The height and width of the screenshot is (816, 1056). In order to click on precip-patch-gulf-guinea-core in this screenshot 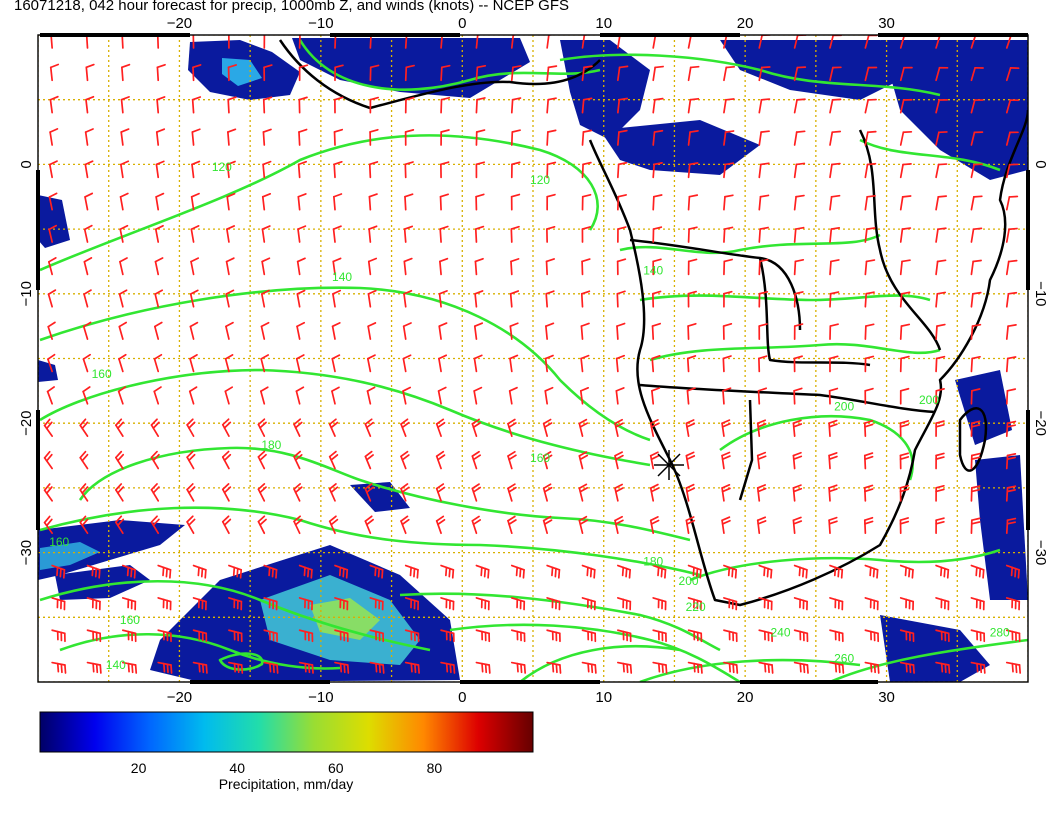, I will do `click(242, 72)`.